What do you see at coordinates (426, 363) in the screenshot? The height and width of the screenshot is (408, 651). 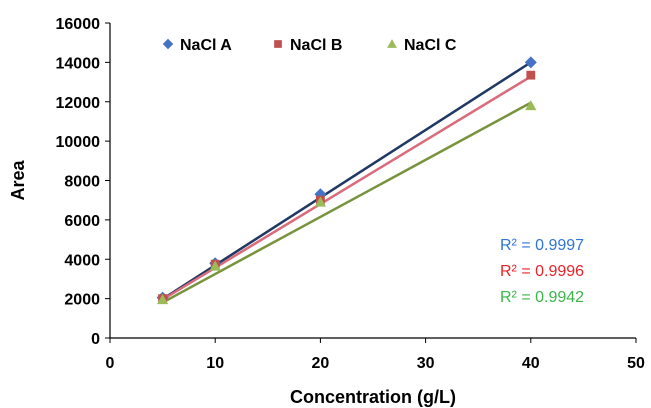 I see `x-tick-label: 30` at bounding box center [426, 363].